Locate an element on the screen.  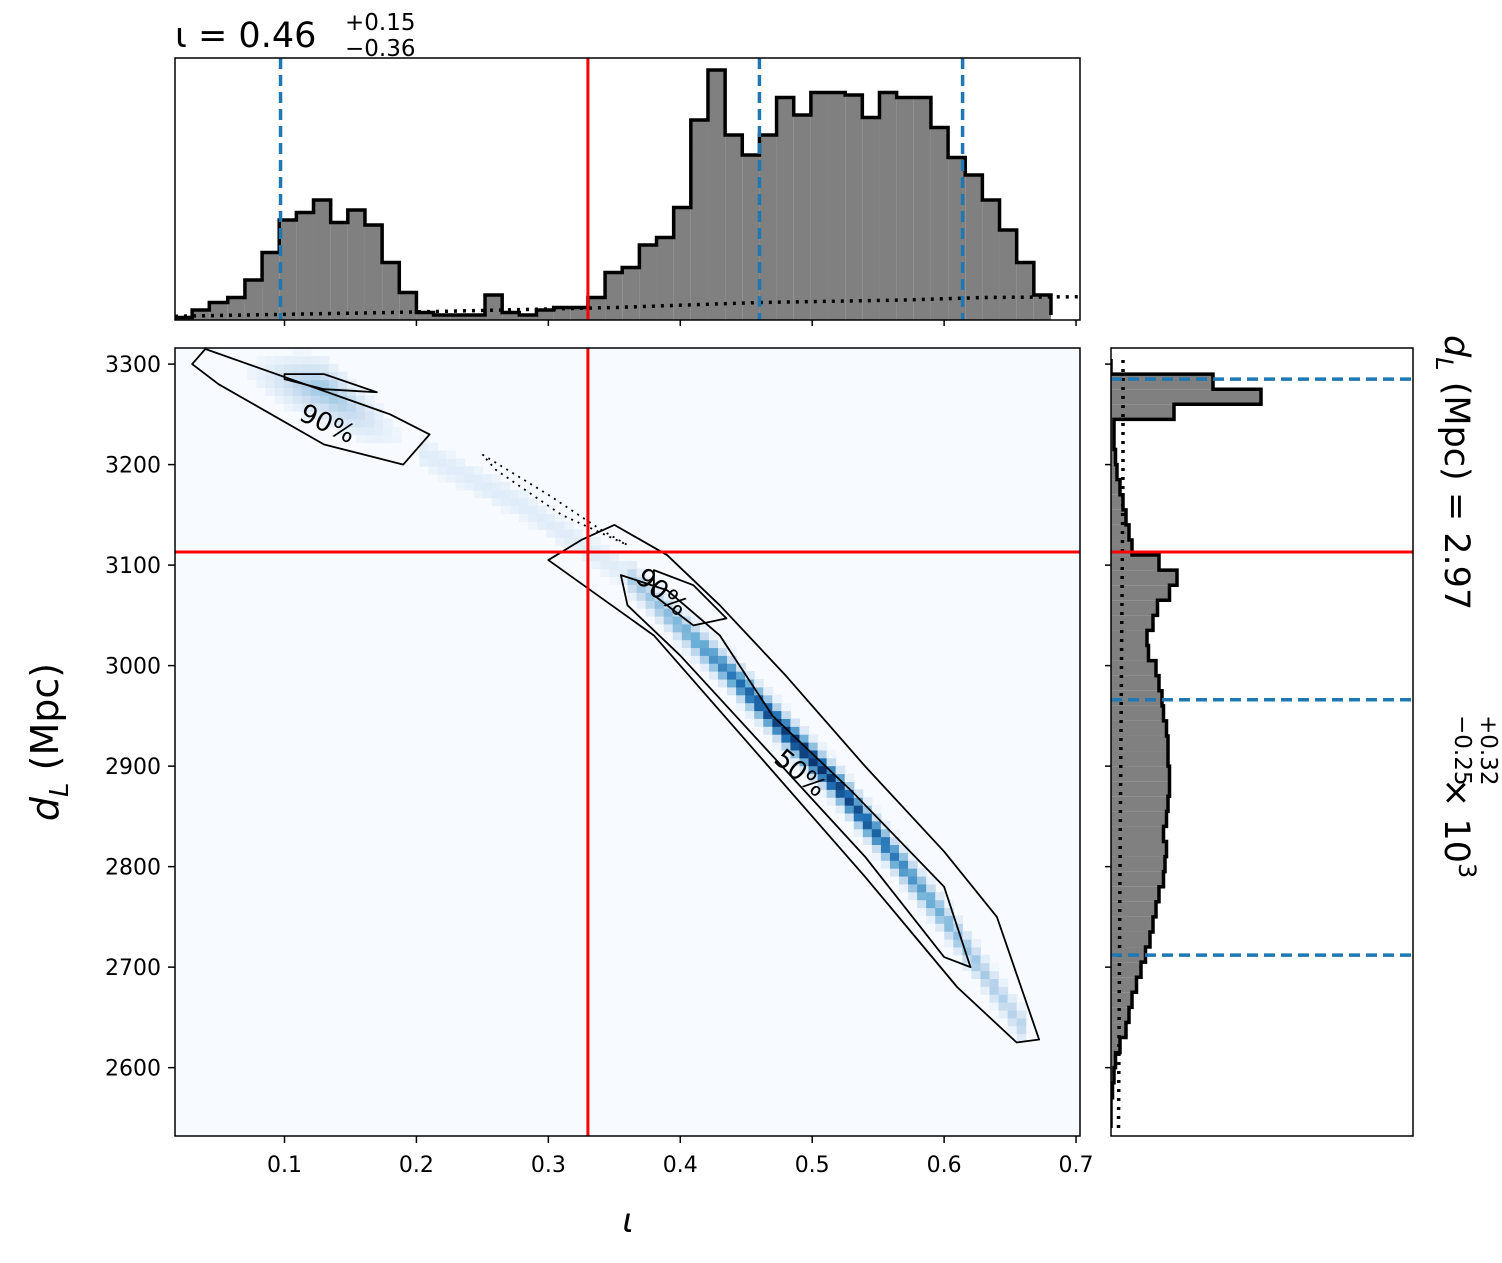
top-marginal-frame is located at coordinates (627, 189).